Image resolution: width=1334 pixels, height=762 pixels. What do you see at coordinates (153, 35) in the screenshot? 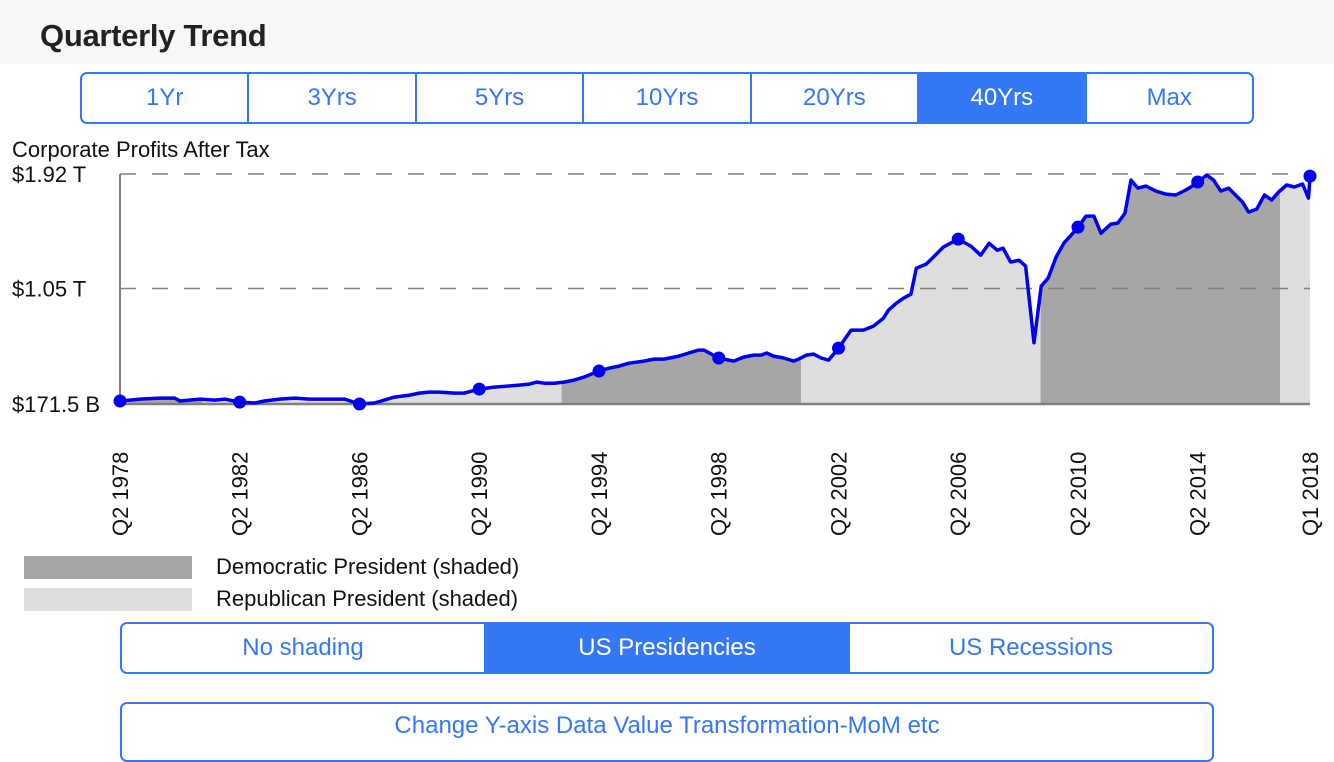
I see `page-title: Quarterly Trend` at bounding box center [153, 35].